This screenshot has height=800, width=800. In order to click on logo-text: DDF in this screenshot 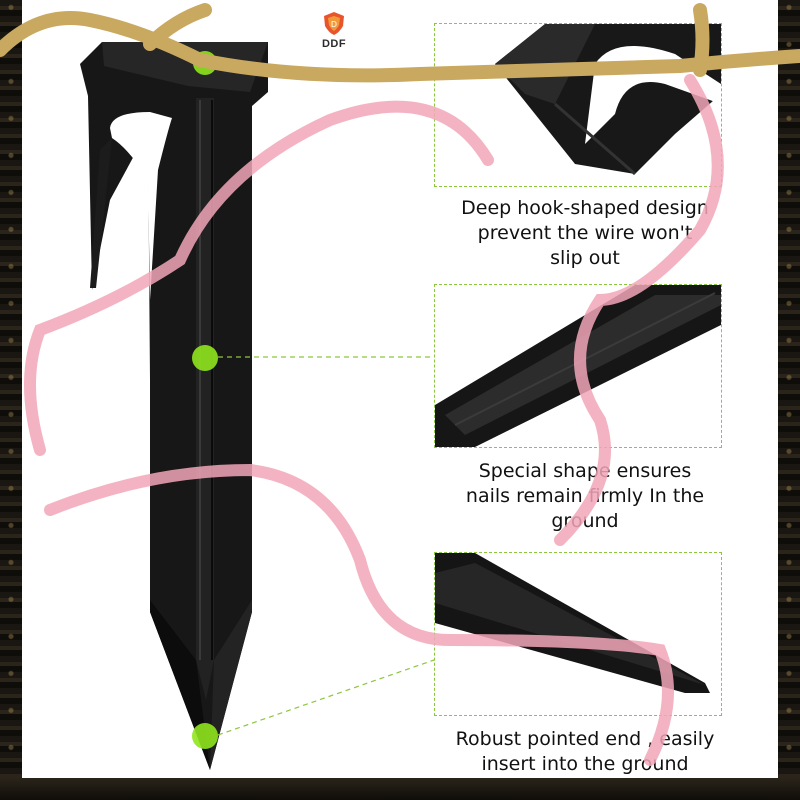, I will do `click(334, 44)`.